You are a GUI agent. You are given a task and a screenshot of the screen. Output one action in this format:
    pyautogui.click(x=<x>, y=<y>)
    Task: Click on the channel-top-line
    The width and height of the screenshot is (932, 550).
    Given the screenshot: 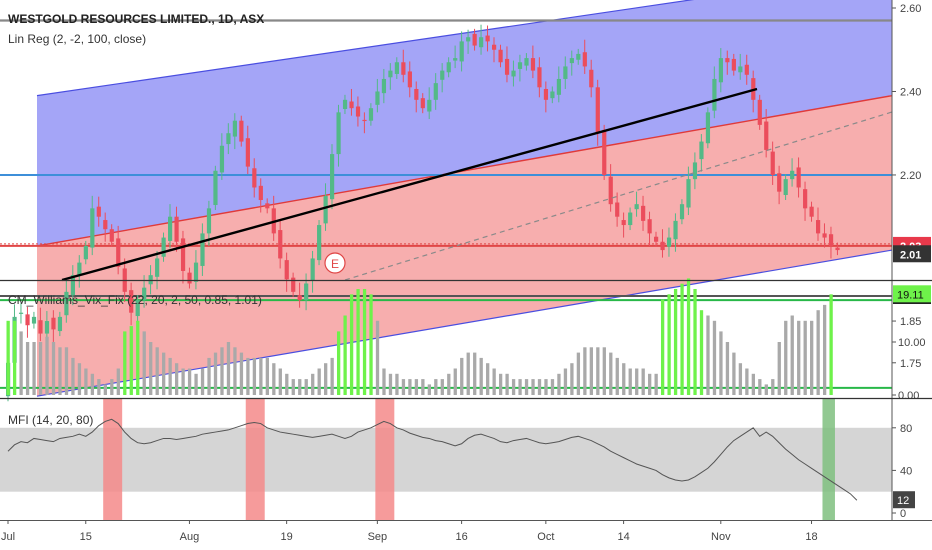 What is the action you would take?
    pyautogui.click(x=365, y=48)
    